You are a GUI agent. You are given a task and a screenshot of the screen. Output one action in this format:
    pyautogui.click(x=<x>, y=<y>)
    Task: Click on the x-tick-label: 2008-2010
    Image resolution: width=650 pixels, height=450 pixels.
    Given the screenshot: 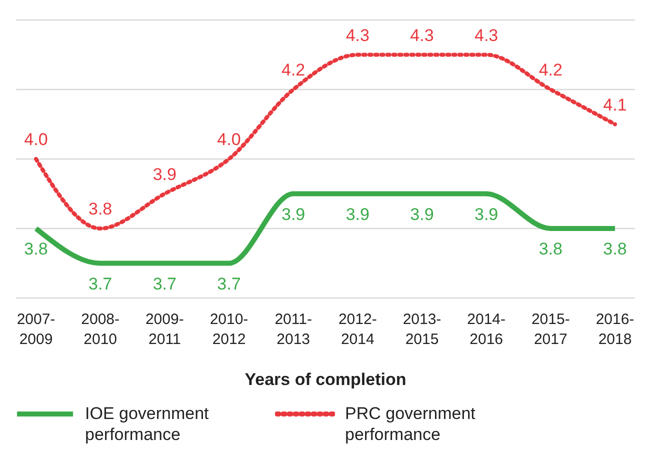 What is the action you would take?
    pyautogui.click(x=100, y=329)
    